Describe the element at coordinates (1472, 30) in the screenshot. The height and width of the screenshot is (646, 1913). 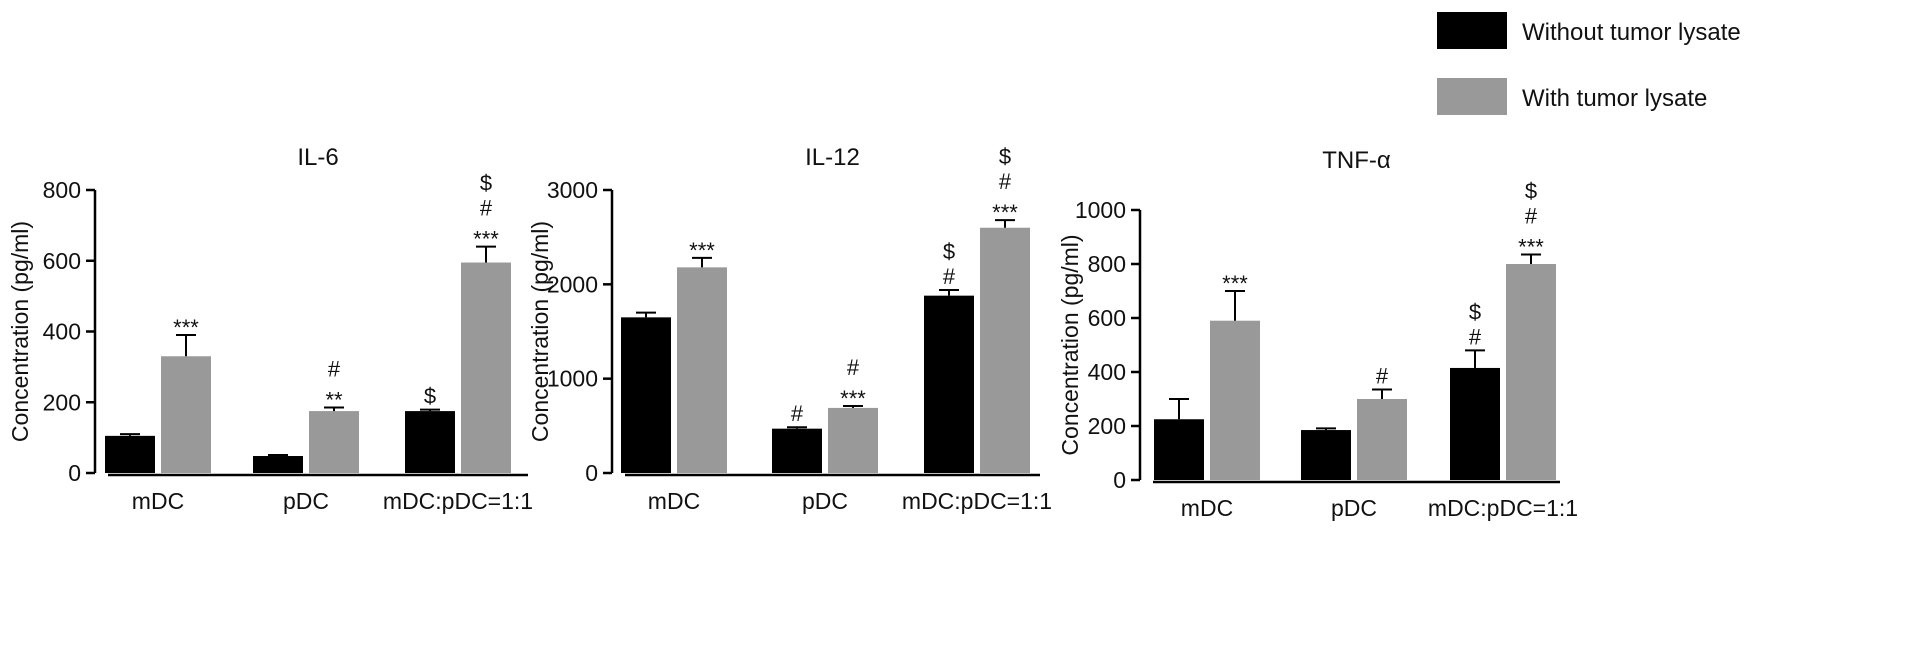
I see `legend-swatch-without` at that location.